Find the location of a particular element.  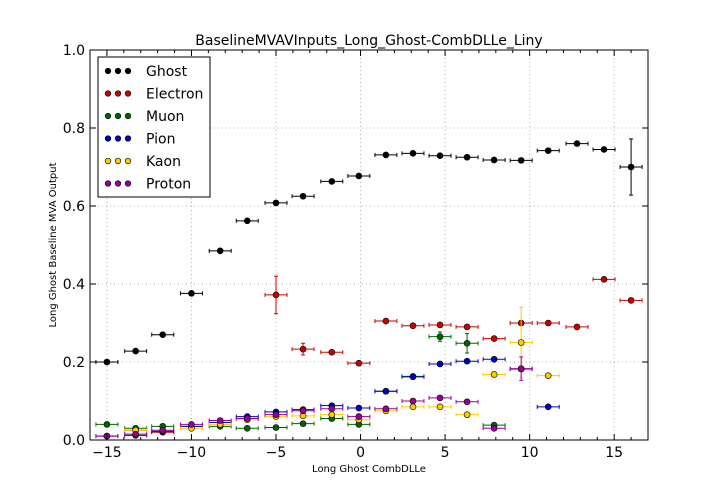

series-proton is located at coordinates (314, 398).